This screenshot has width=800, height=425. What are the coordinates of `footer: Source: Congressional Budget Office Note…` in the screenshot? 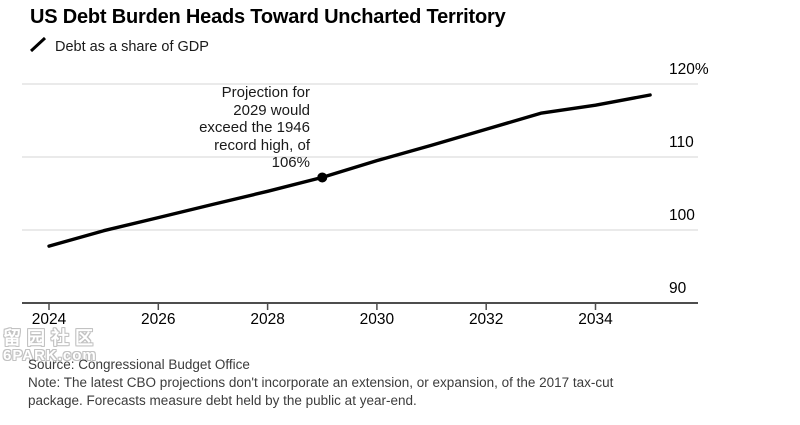 It's located at (320, 383).